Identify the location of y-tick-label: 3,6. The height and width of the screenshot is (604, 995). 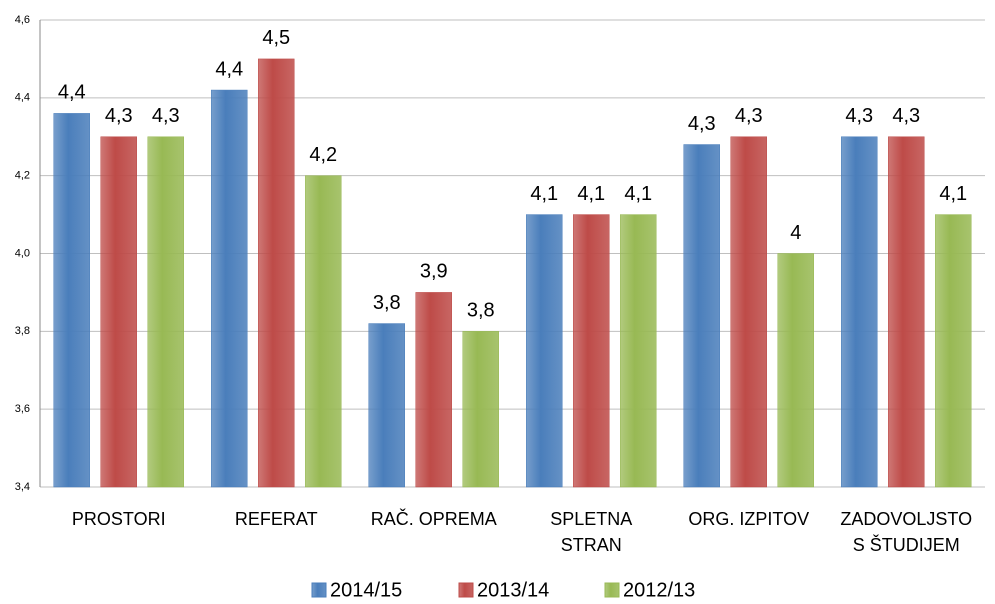
(22, 409).